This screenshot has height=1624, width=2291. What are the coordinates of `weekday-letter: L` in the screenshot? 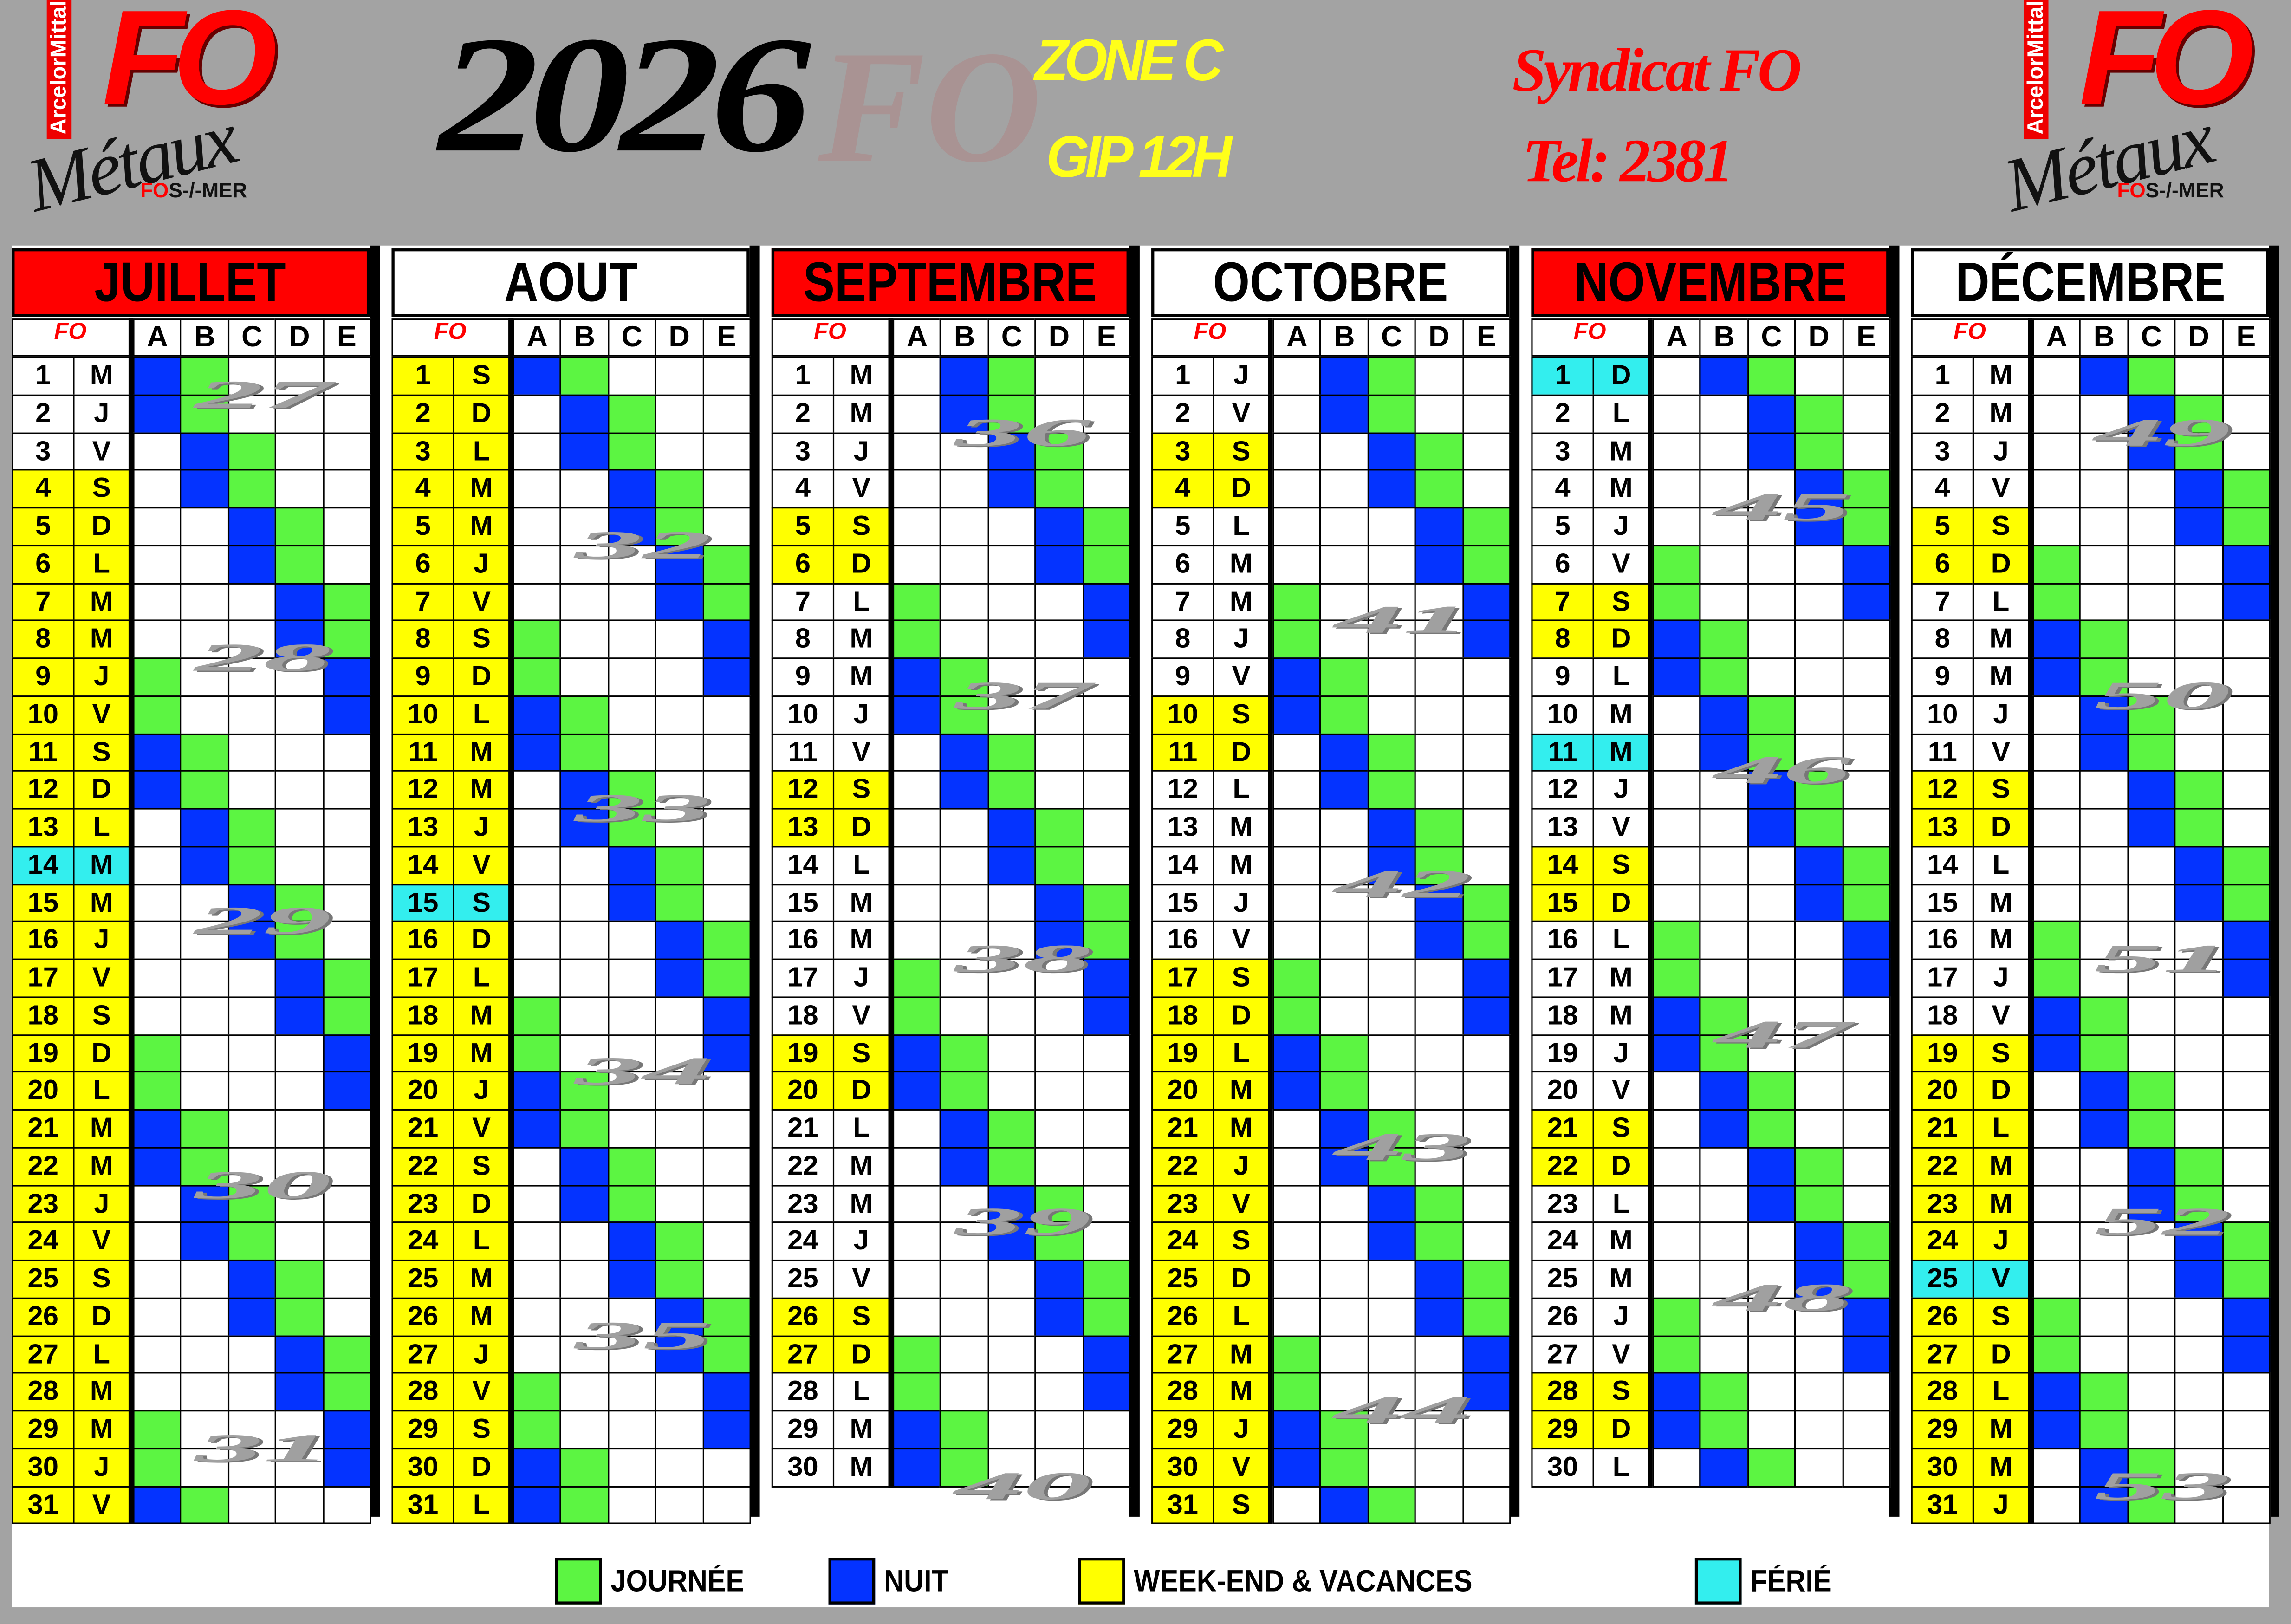 It's located at (481, 1505).